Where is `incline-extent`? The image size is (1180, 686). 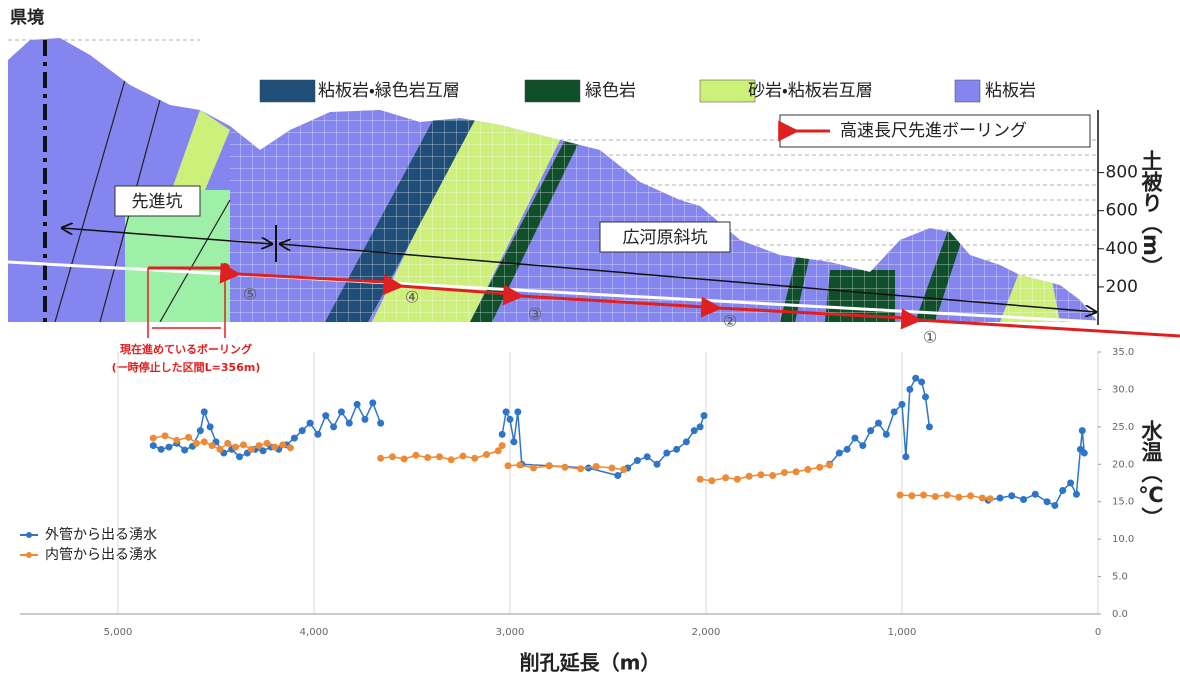 incline-extent is located at coordinates (688, 278).